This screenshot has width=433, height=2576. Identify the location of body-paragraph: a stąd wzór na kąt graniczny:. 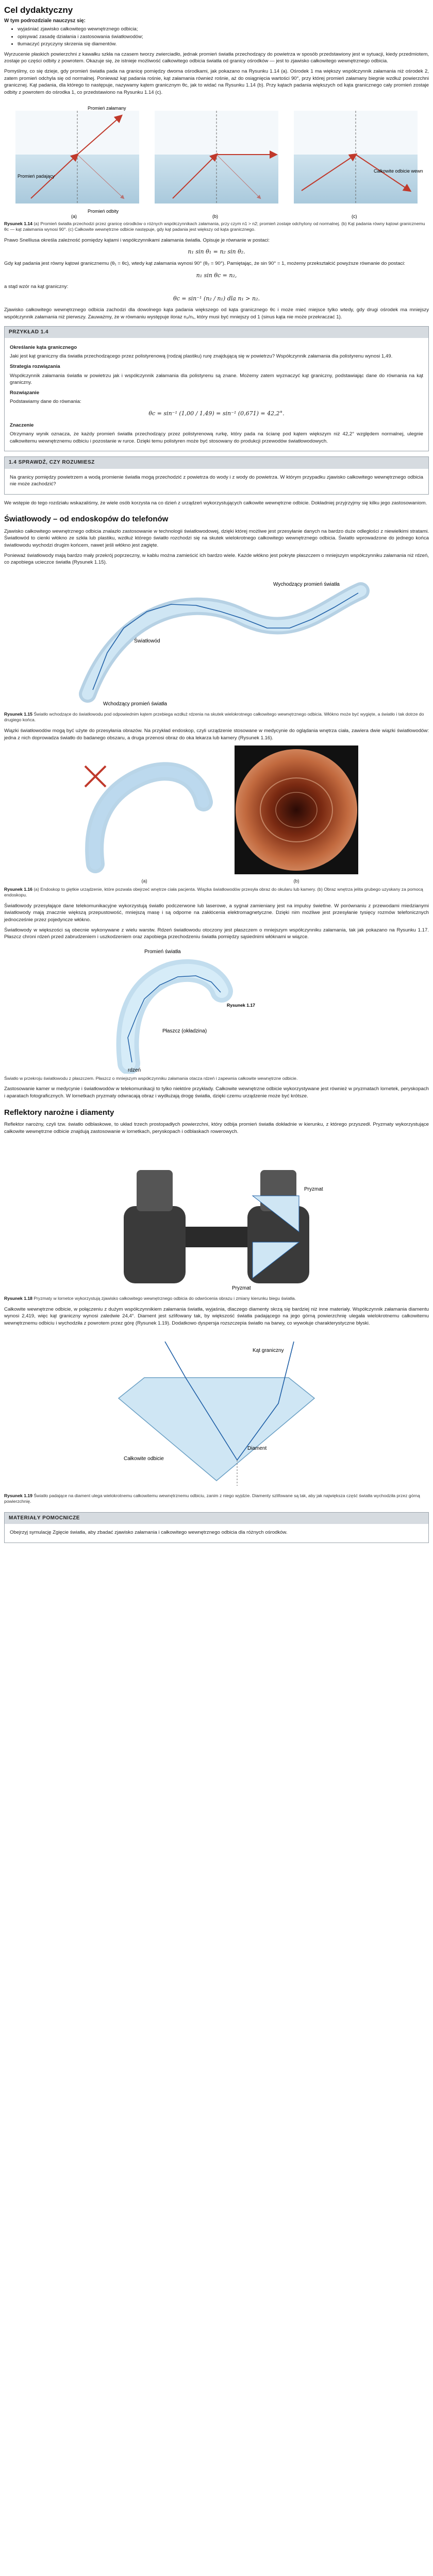
(36, 287).